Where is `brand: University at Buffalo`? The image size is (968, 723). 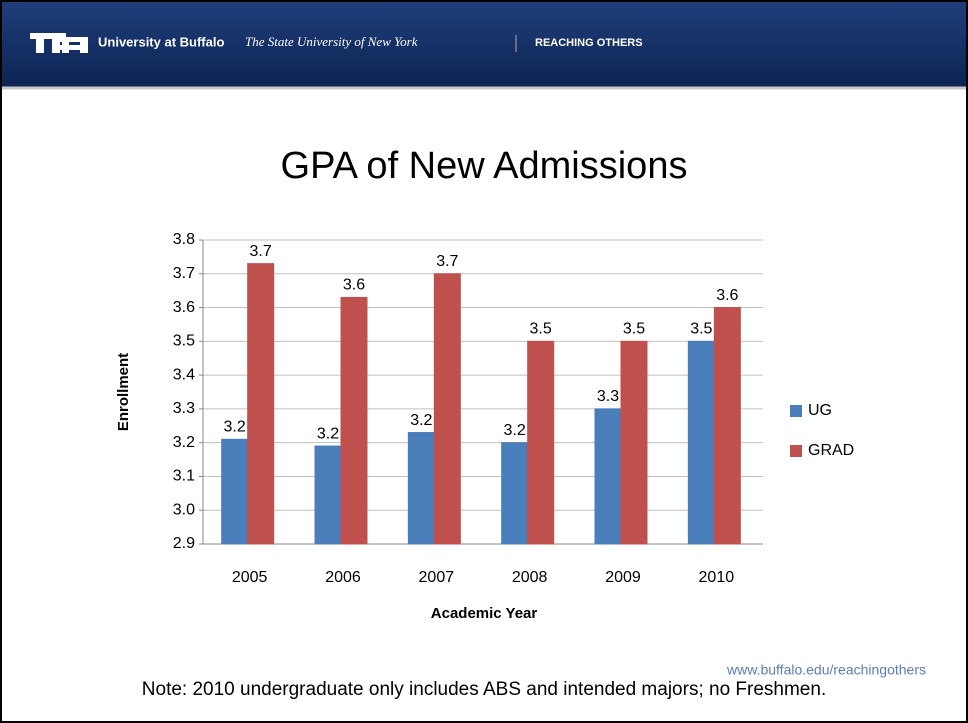
brand: University at Buffalo is located at coordinates (161, 41).